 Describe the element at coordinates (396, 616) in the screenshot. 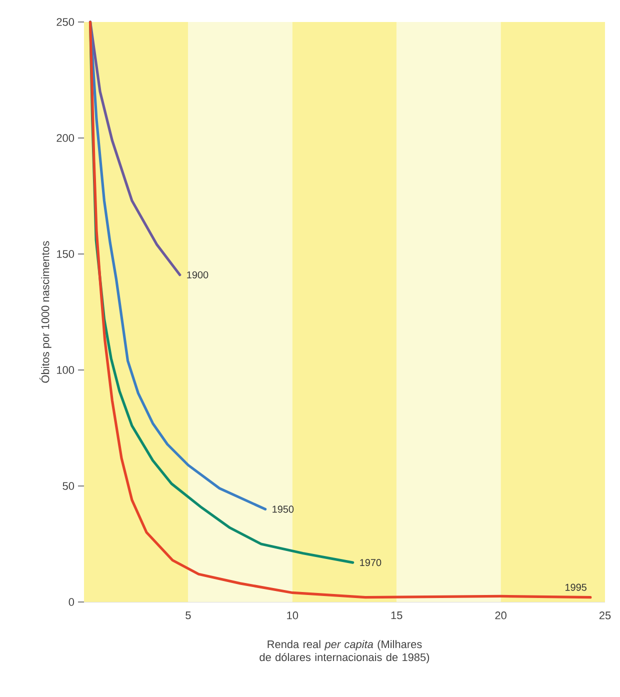

I see `x-tick-label: 15` at that location.